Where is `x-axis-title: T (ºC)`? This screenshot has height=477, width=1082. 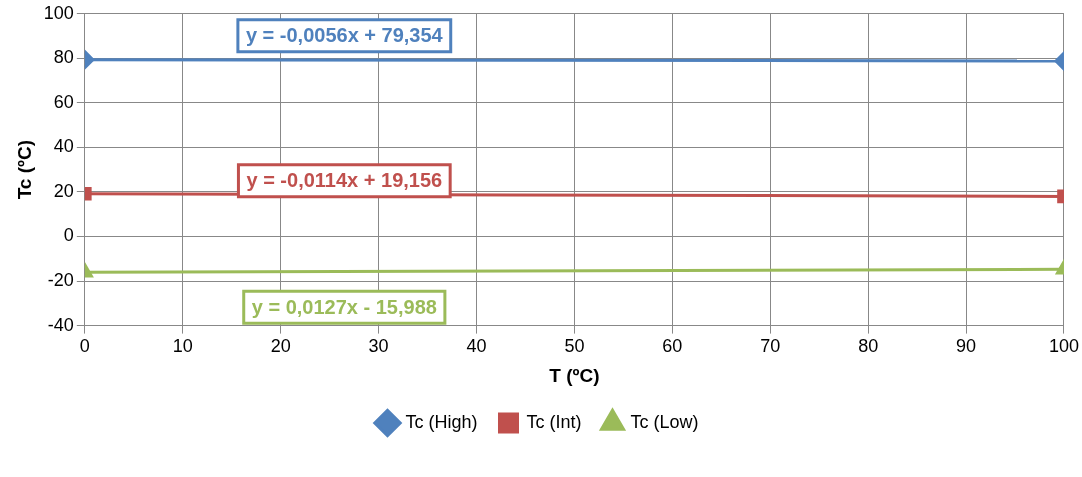 x-axis-title: T (ºC) is located at coordinates (574, 375).